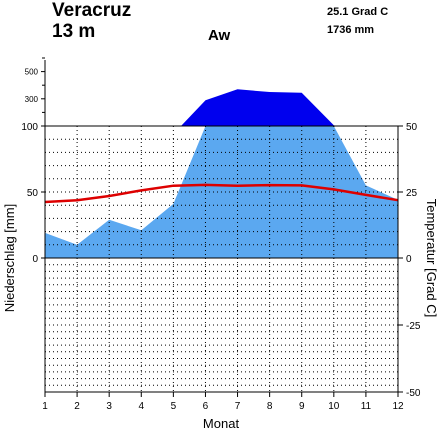 The height and width of the screenshot is (430, 439). I want to click on x-axis-title: Monat, so click(221, 423).